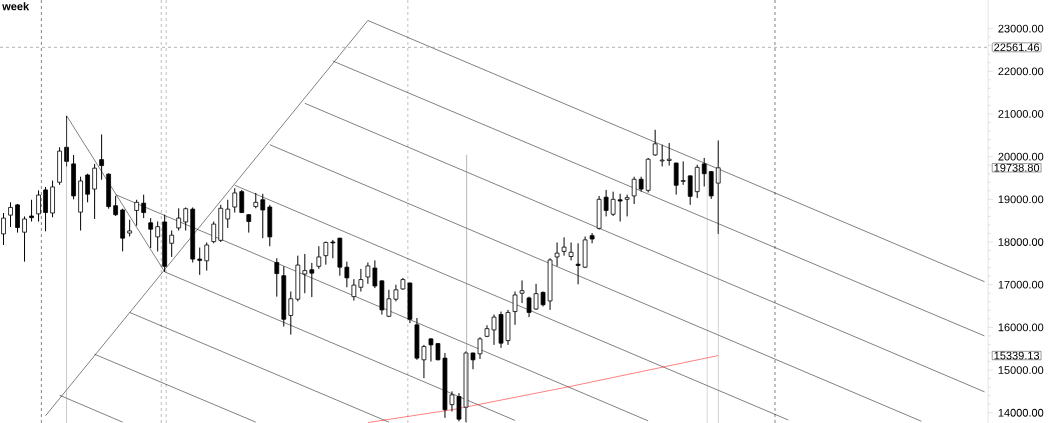 Image resolution: width=1061 pixels, height=423 pixels. Describe the element at coordinates (1021, 28) in the screenshot. I see `y-tick-label: 23000.00` at that location.